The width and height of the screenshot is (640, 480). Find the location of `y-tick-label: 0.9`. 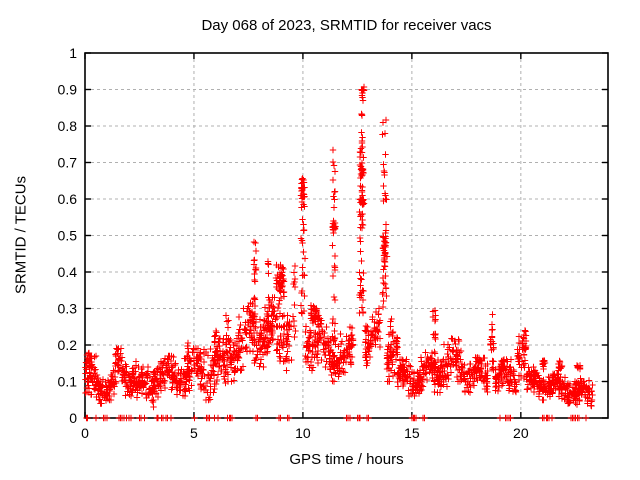

y-tick-label: 0.9 is located at coordinates (68, 90).